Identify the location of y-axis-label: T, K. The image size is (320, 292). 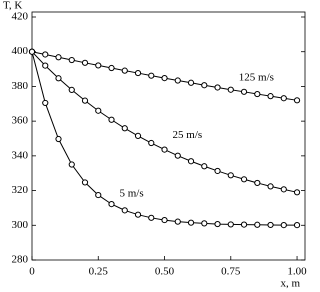
(12, 6).